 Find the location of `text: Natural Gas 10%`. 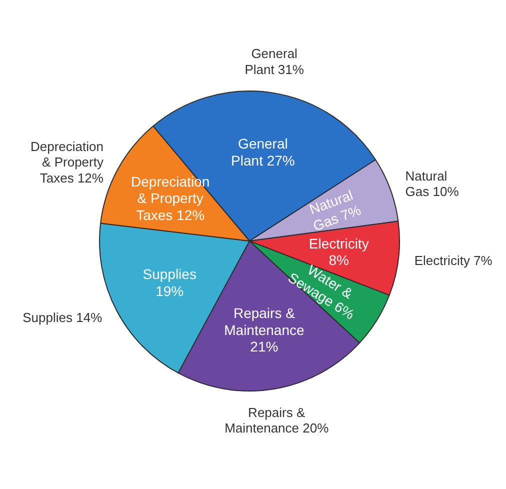

text: Natural Gas 10% is located at coordinates (432, 184).